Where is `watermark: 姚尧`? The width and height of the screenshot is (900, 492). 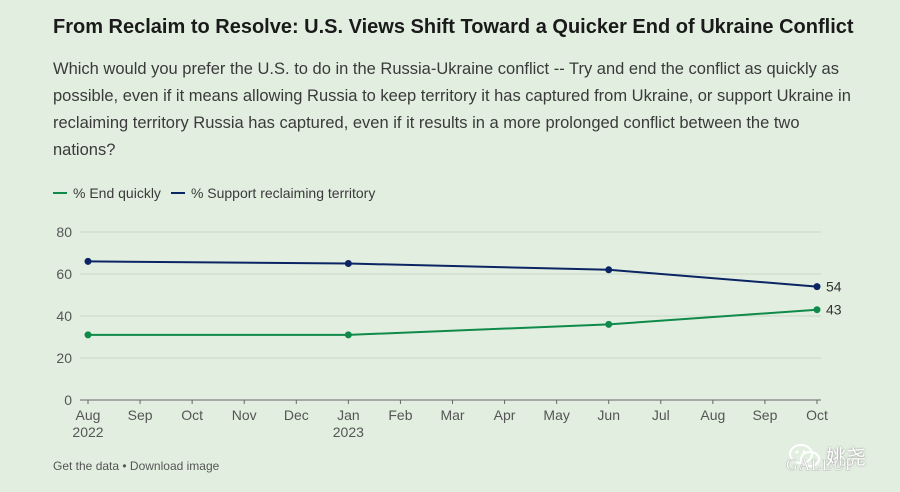
watermark: 姚尧 is located at coordinates (833, 461).